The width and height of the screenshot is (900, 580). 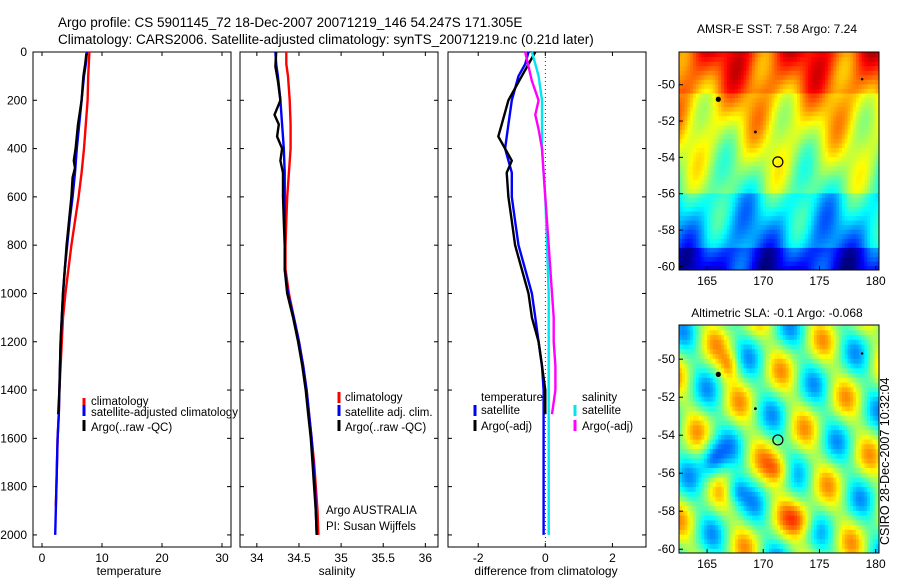 What do you see at coordinates (13, 438) in the screenshot?
I see `y-tick-label: 1600` at bounding box center [13, 438].